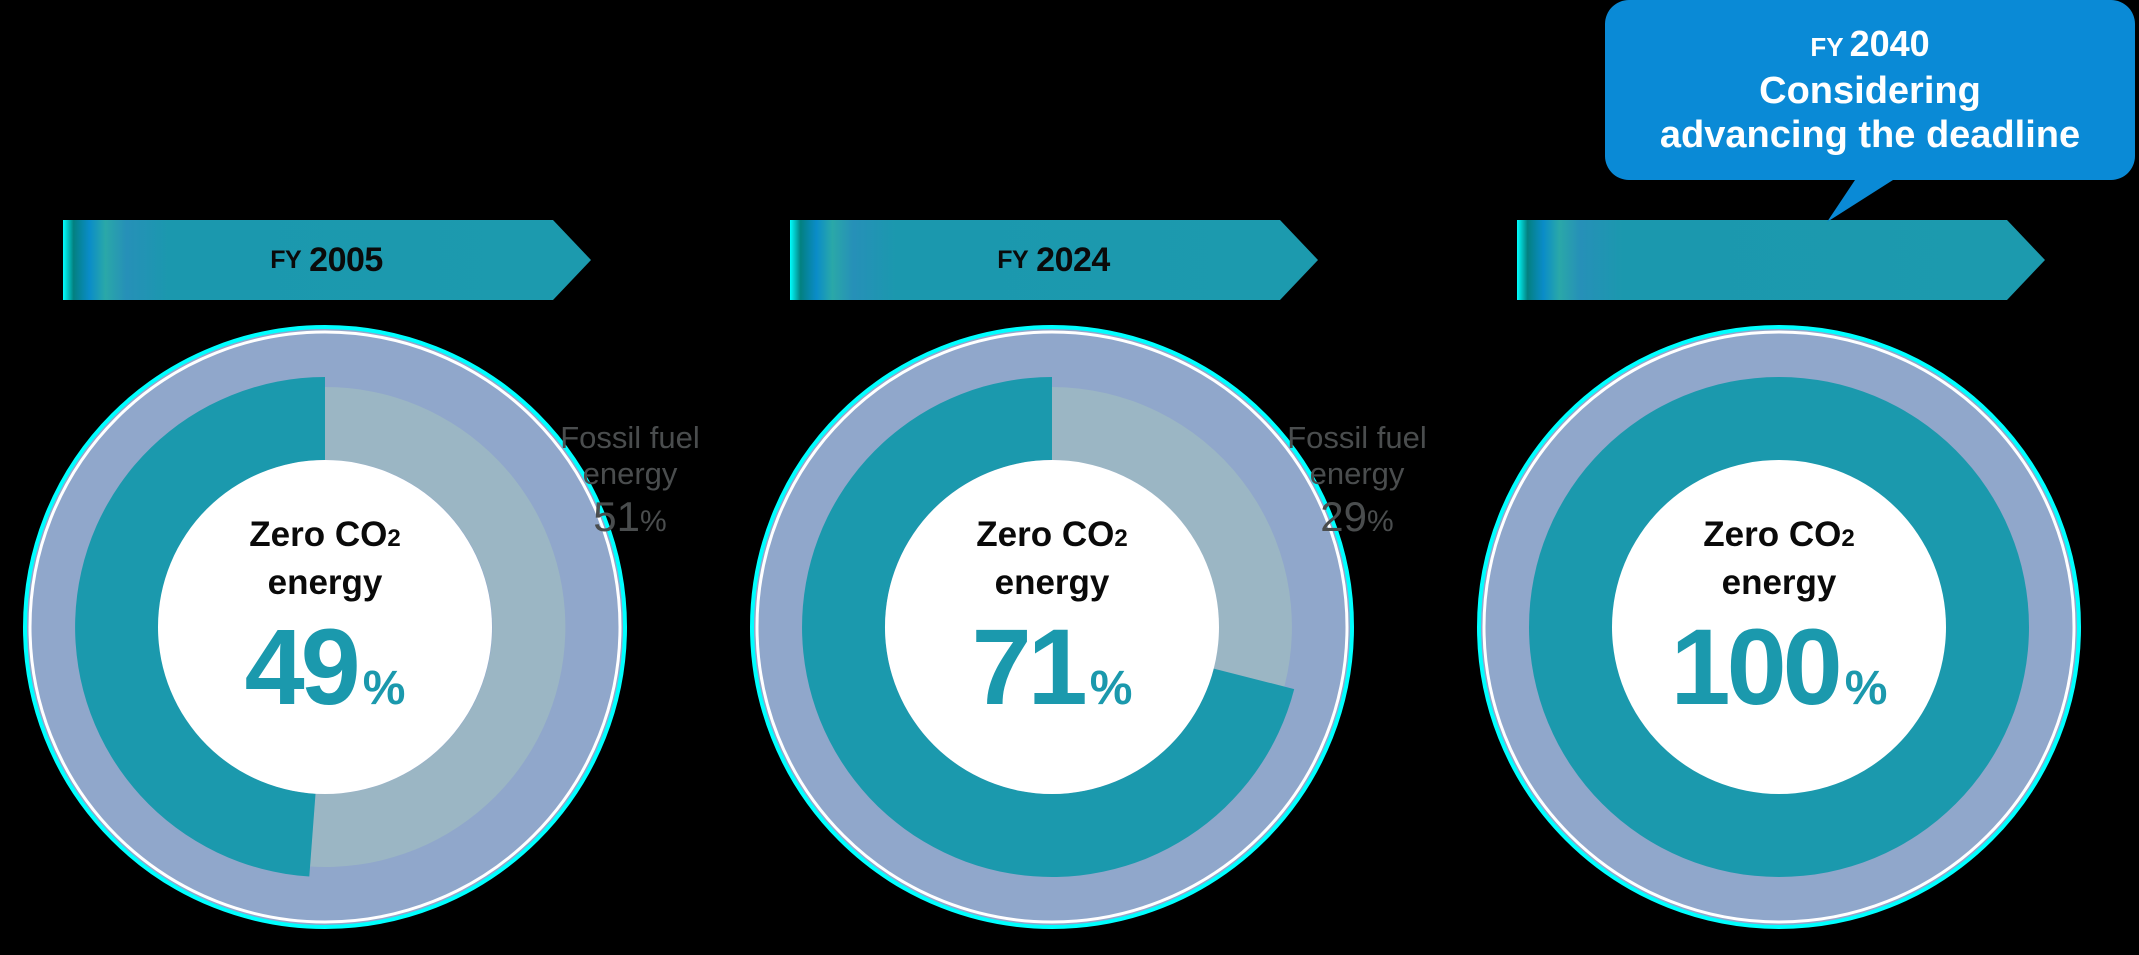 This screenshot has height=955, width=2139. What do you see at coordinates (1357, 483) in the screenshot?
I see `fossil-label: Fossil fuel energy 29%` at bounding box center [1357, 483].